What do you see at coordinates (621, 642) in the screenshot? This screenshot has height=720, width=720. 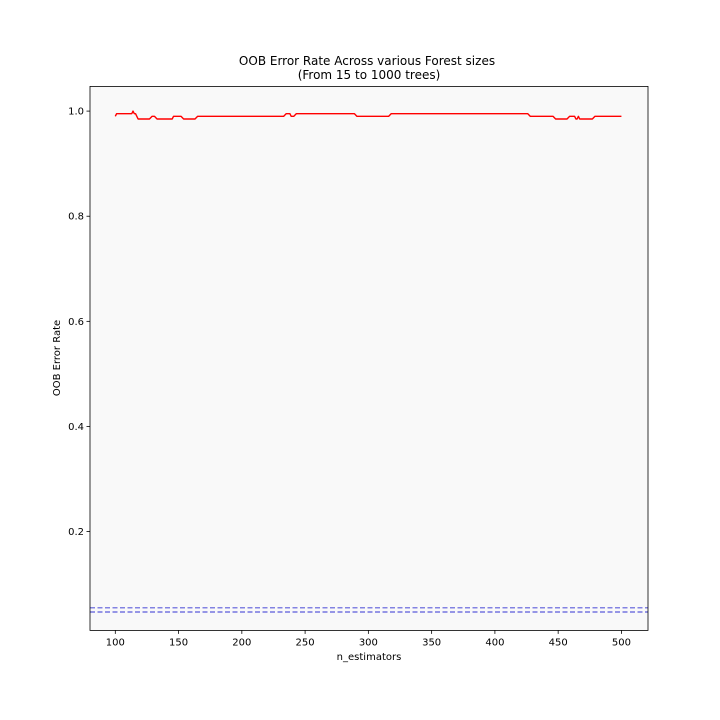 I see `x-tick-label: 500` at bounding box center [621, 642].